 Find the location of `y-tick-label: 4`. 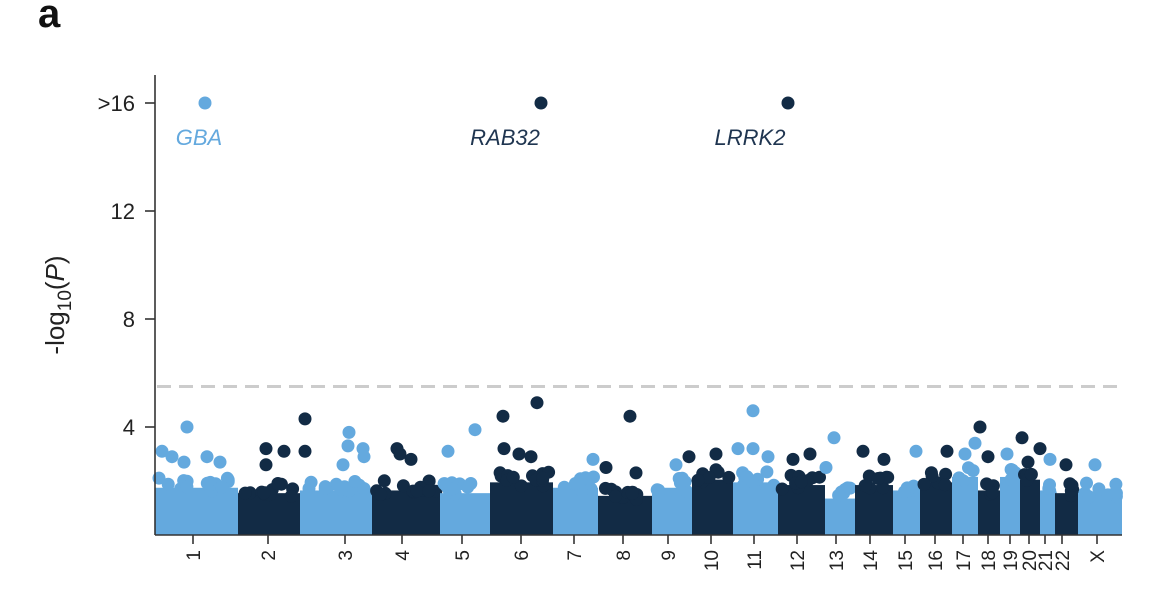

y-tick-label: 4 is located at coordinates (129, 427).